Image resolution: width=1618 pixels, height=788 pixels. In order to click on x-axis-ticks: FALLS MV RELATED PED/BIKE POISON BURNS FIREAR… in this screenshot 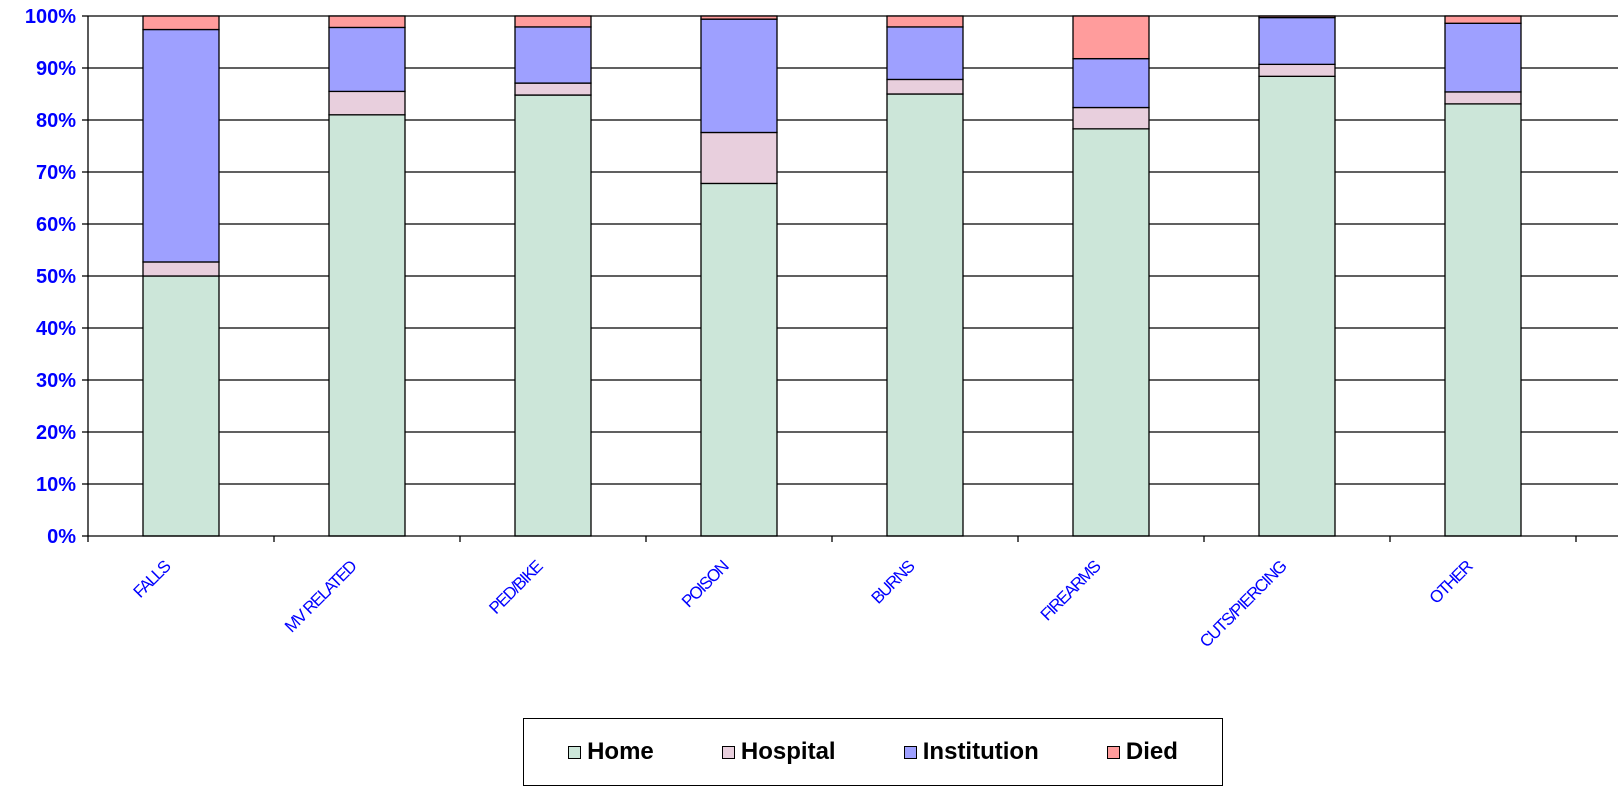, I will do `click(832, 593)`.